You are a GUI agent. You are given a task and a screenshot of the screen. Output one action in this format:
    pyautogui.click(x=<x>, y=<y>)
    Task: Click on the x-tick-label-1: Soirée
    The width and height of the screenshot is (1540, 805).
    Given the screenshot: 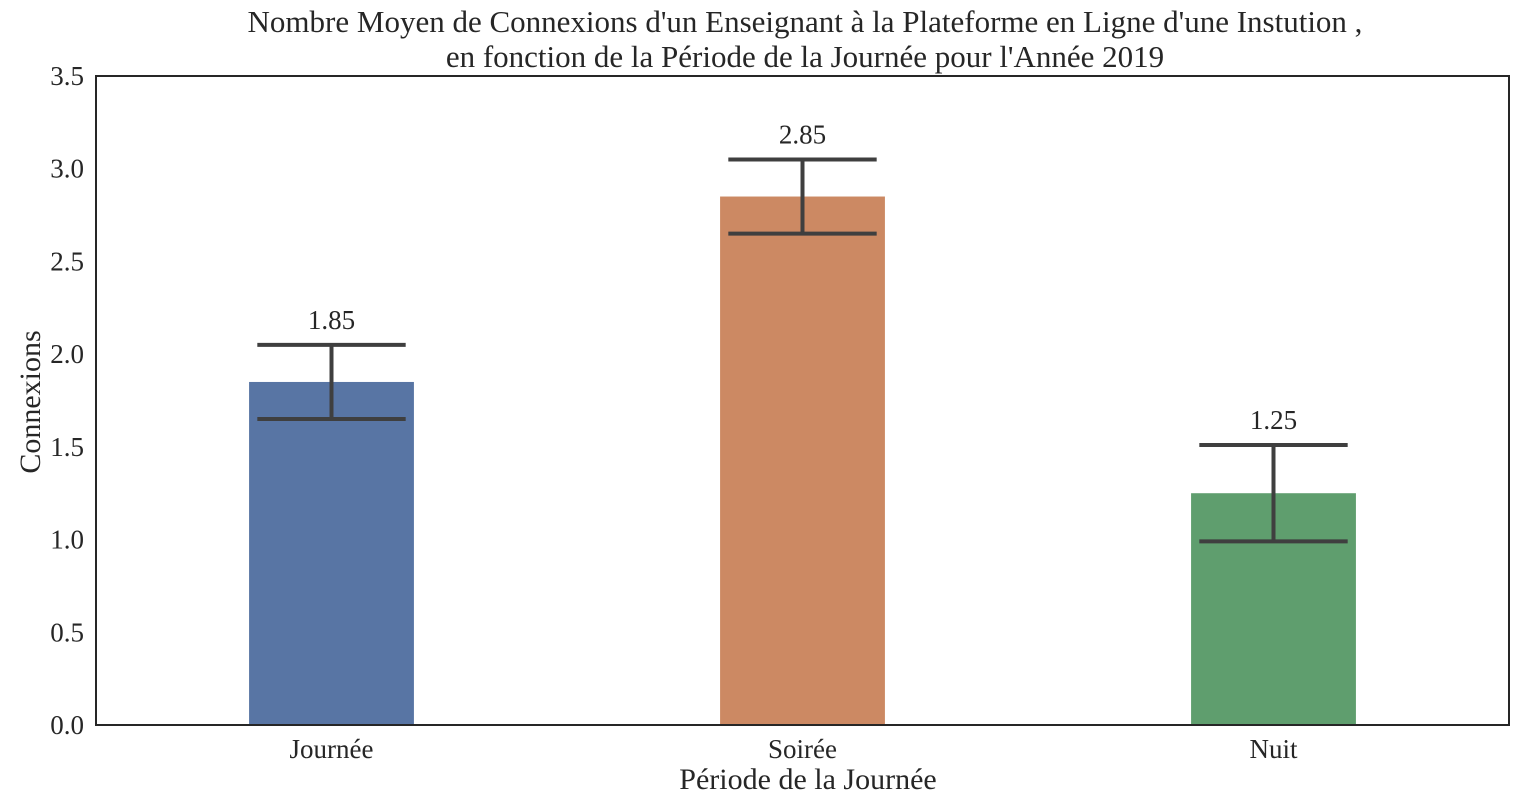 What is the action you would take?
    pyautogui.click(x=802, y=749)
    